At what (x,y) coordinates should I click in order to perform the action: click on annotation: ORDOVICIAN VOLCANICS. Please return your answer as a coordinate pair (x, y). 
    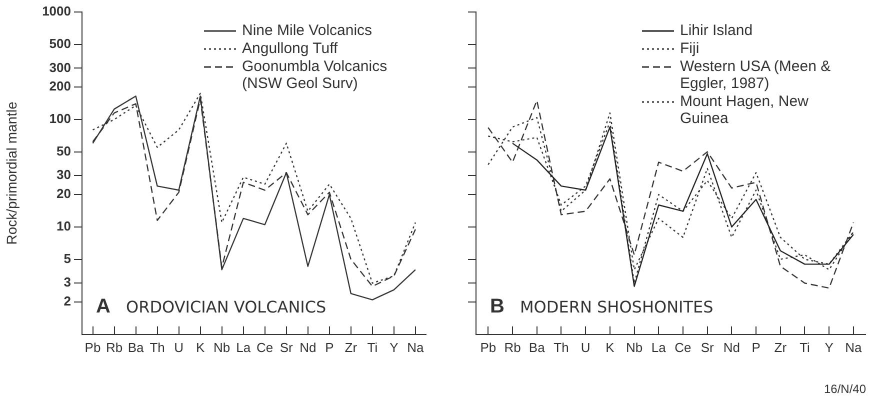
    Looking at the image, I should click on (226, 306).